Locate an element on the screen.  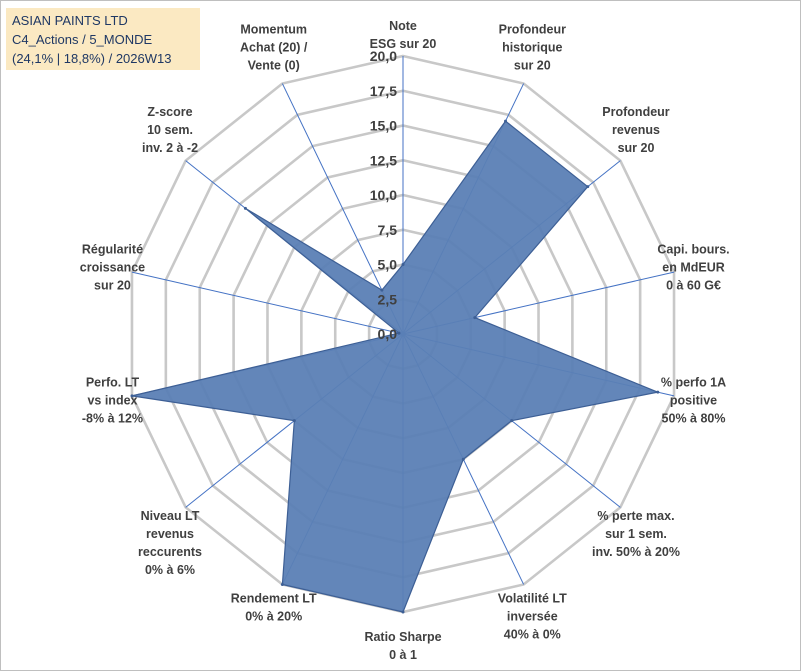
summary-label: (24,1% | 18,8%) / 2026W13 is located at coordinates (92, 58).